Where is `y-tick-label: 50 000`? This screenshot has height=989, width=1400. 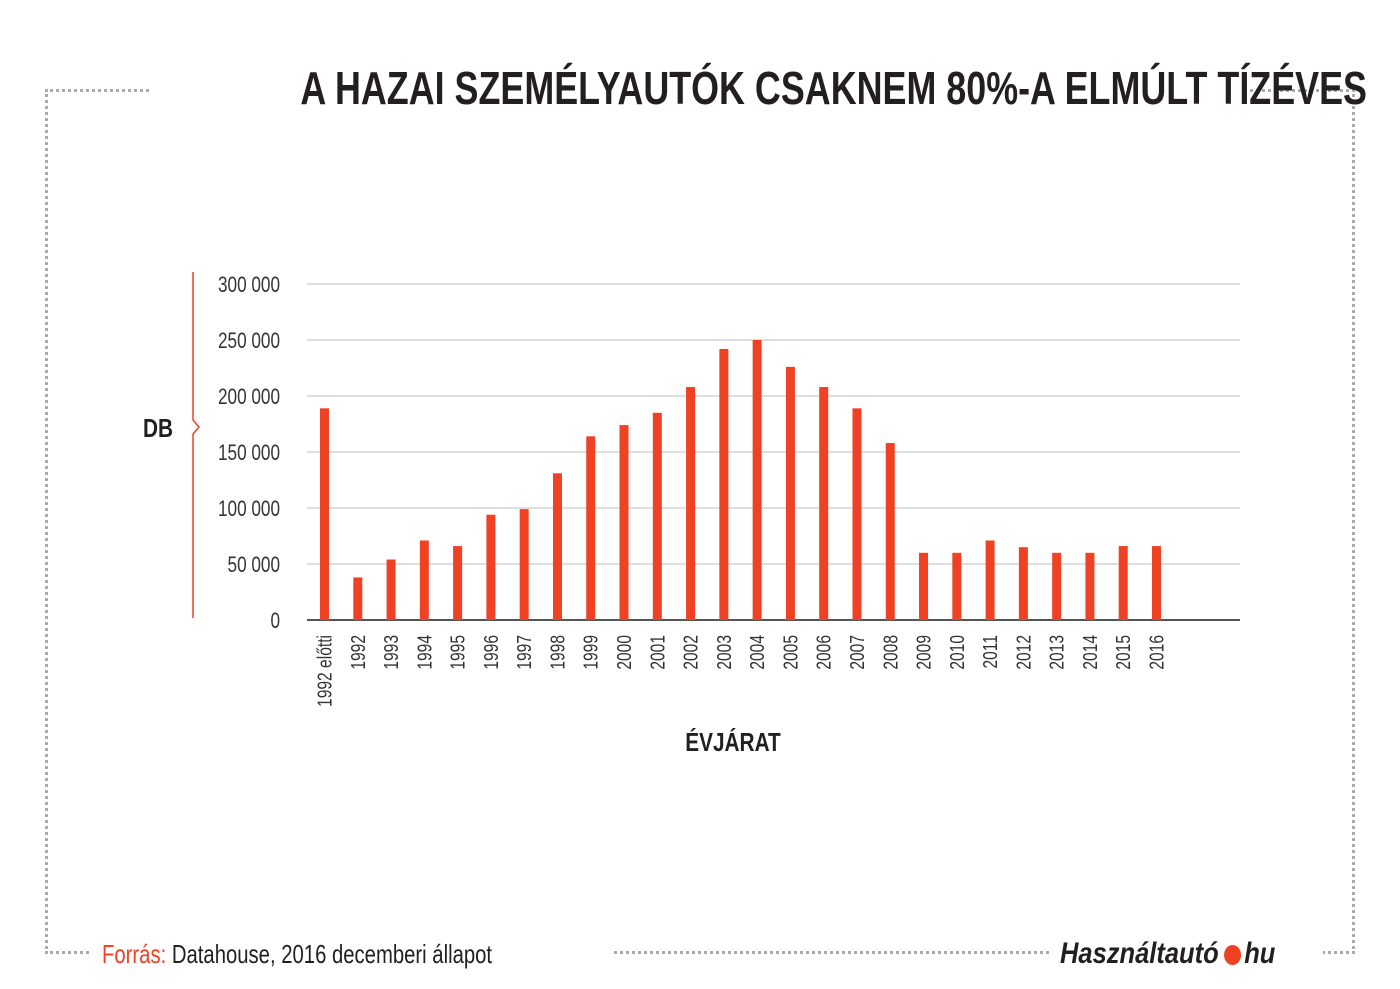
y-tick-label: 50 000 is located at coordinates (254, 565).